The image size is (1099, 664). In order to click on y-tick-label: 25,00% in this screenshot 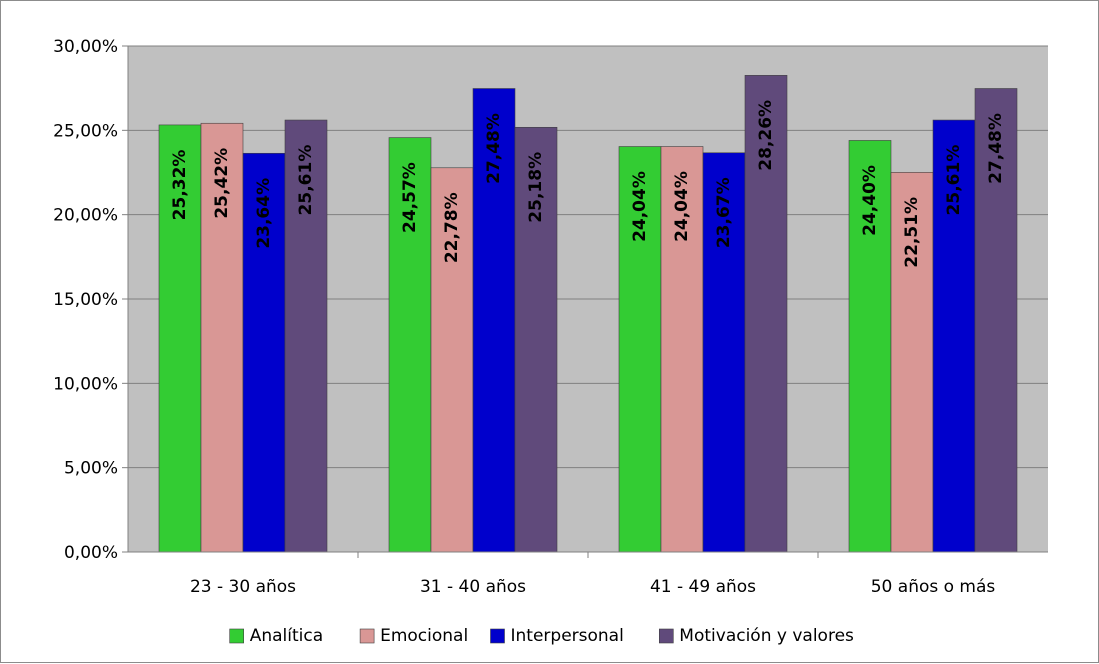, I will do `click(85, 131)`.